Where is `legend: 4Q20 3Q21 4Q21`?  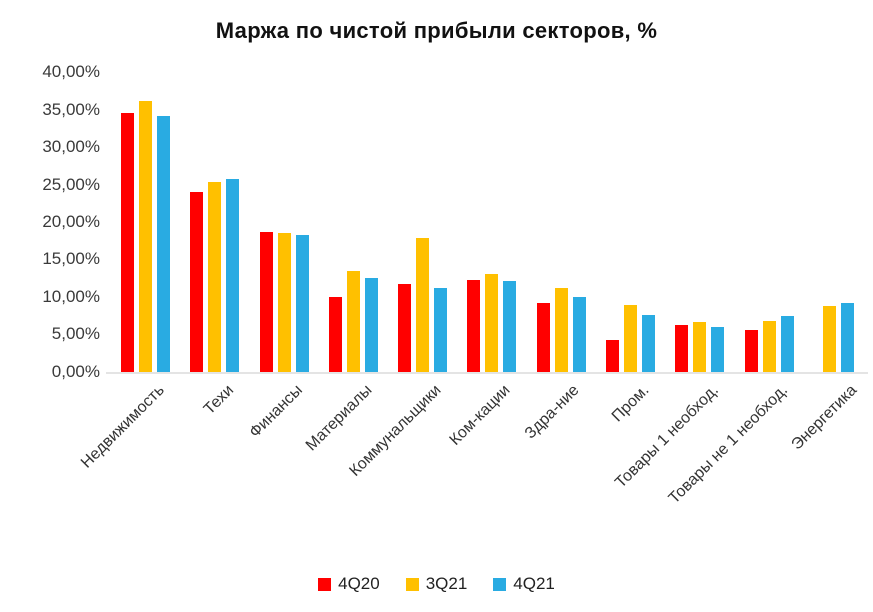
legend: 4Q20 3Q21 4Q21 is located at coordinates (436, 584).